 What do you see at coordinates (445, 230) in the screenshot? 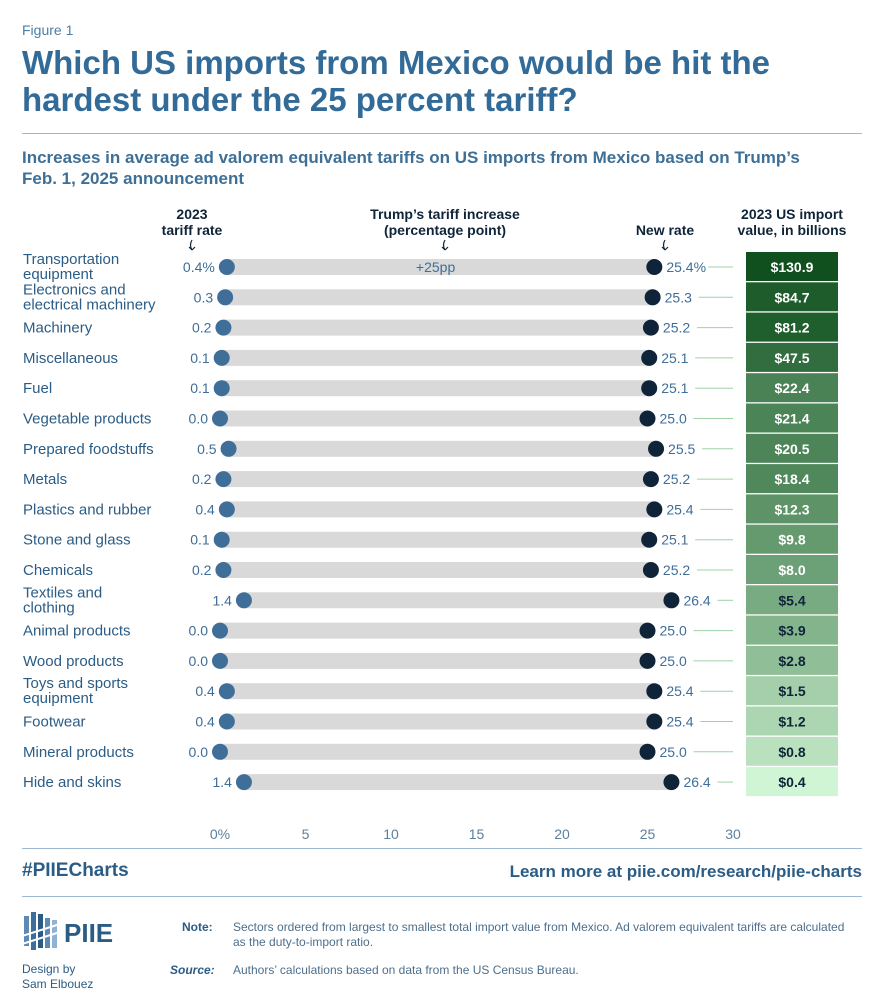
I see `header-increase-line: (percentage point)` at bounding box center [445, 230].